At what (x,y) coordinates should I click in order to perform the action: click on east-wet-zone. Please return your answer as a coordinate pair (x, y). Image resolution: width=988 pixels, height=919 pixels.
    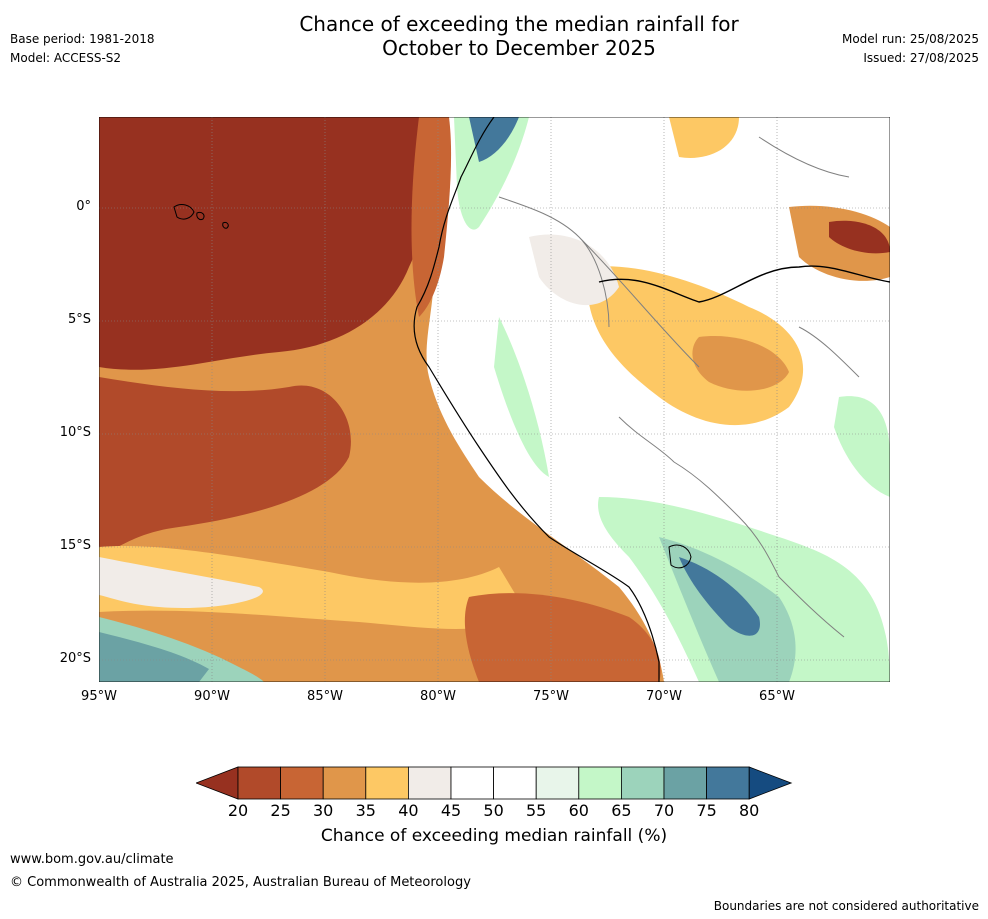
    Looking at the image, I should click on (862, 446).